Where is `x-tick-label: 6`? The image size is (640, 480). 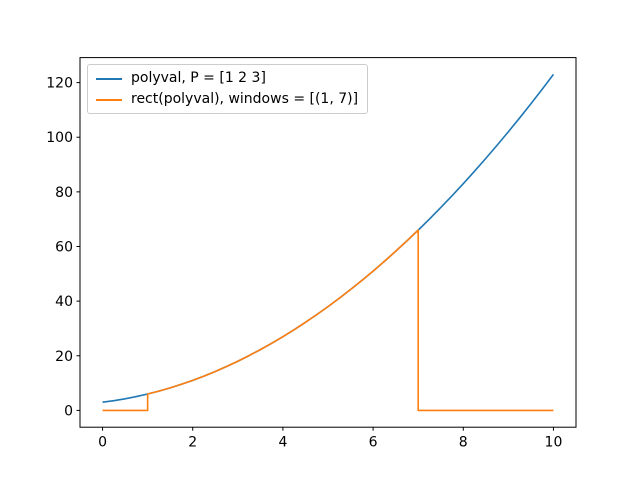
x-tick-label: 6 is located at coordinates (373, 443).